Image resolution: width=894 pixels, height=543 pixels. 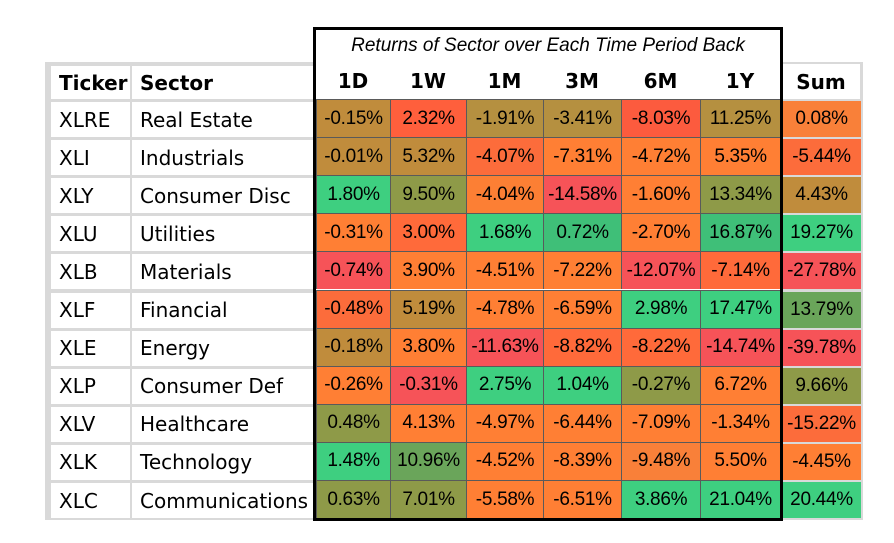 What do you see at coordinates (821, 460) in the screenshot?
I see `sum-cell: -4.45%` at bounding box center [821, 460].